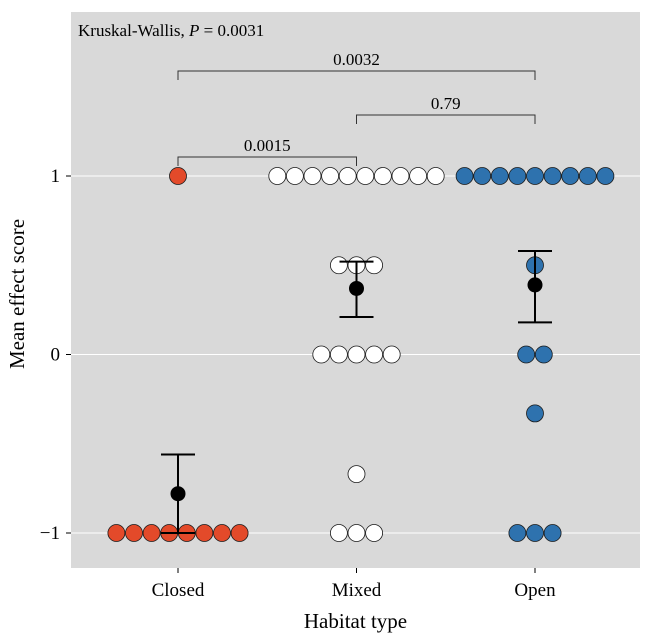 This screenshot has width=660, height=642. Describe the element at coordinates (171, 30) in the screenshot. I see `kruskal-wallis-annotation: Kruskal-Wallis, P = 0.0031` at that location.